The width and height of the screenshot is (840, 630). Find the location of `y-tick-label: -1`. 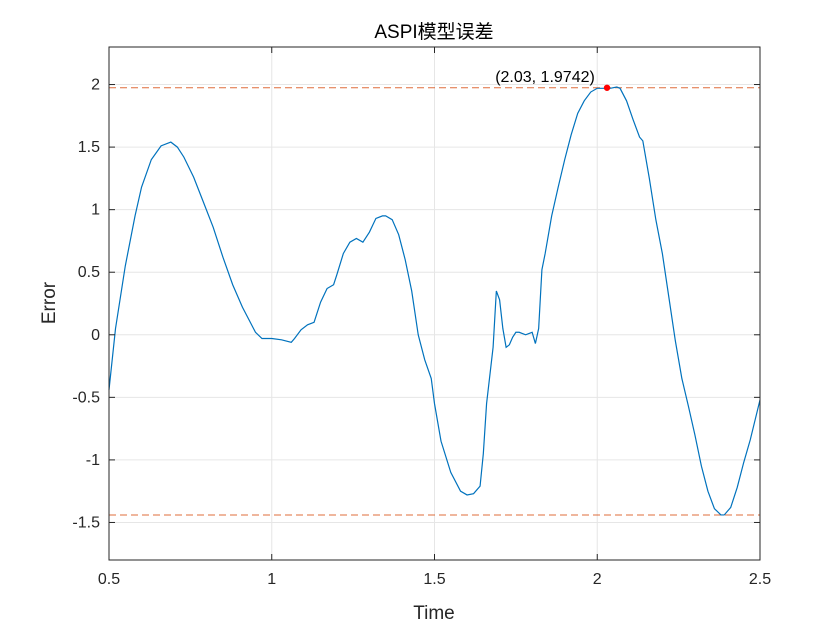

y-tick-label: -1 is located at coordinates (93, 460).